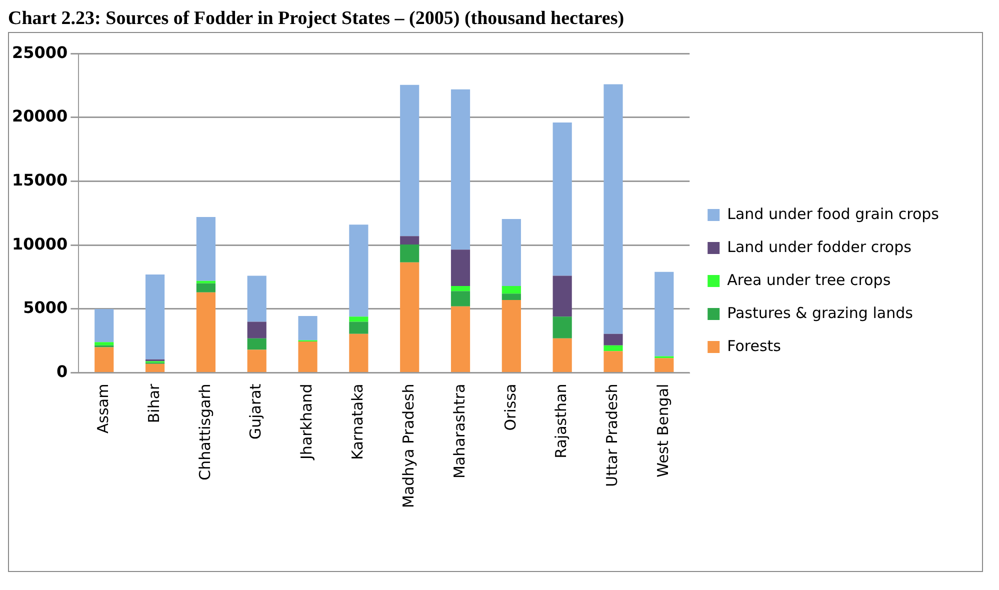  Describe the element at coordinates (809, 279) in the screenshot. I see `legend-label: Area under tree crops` at that location.